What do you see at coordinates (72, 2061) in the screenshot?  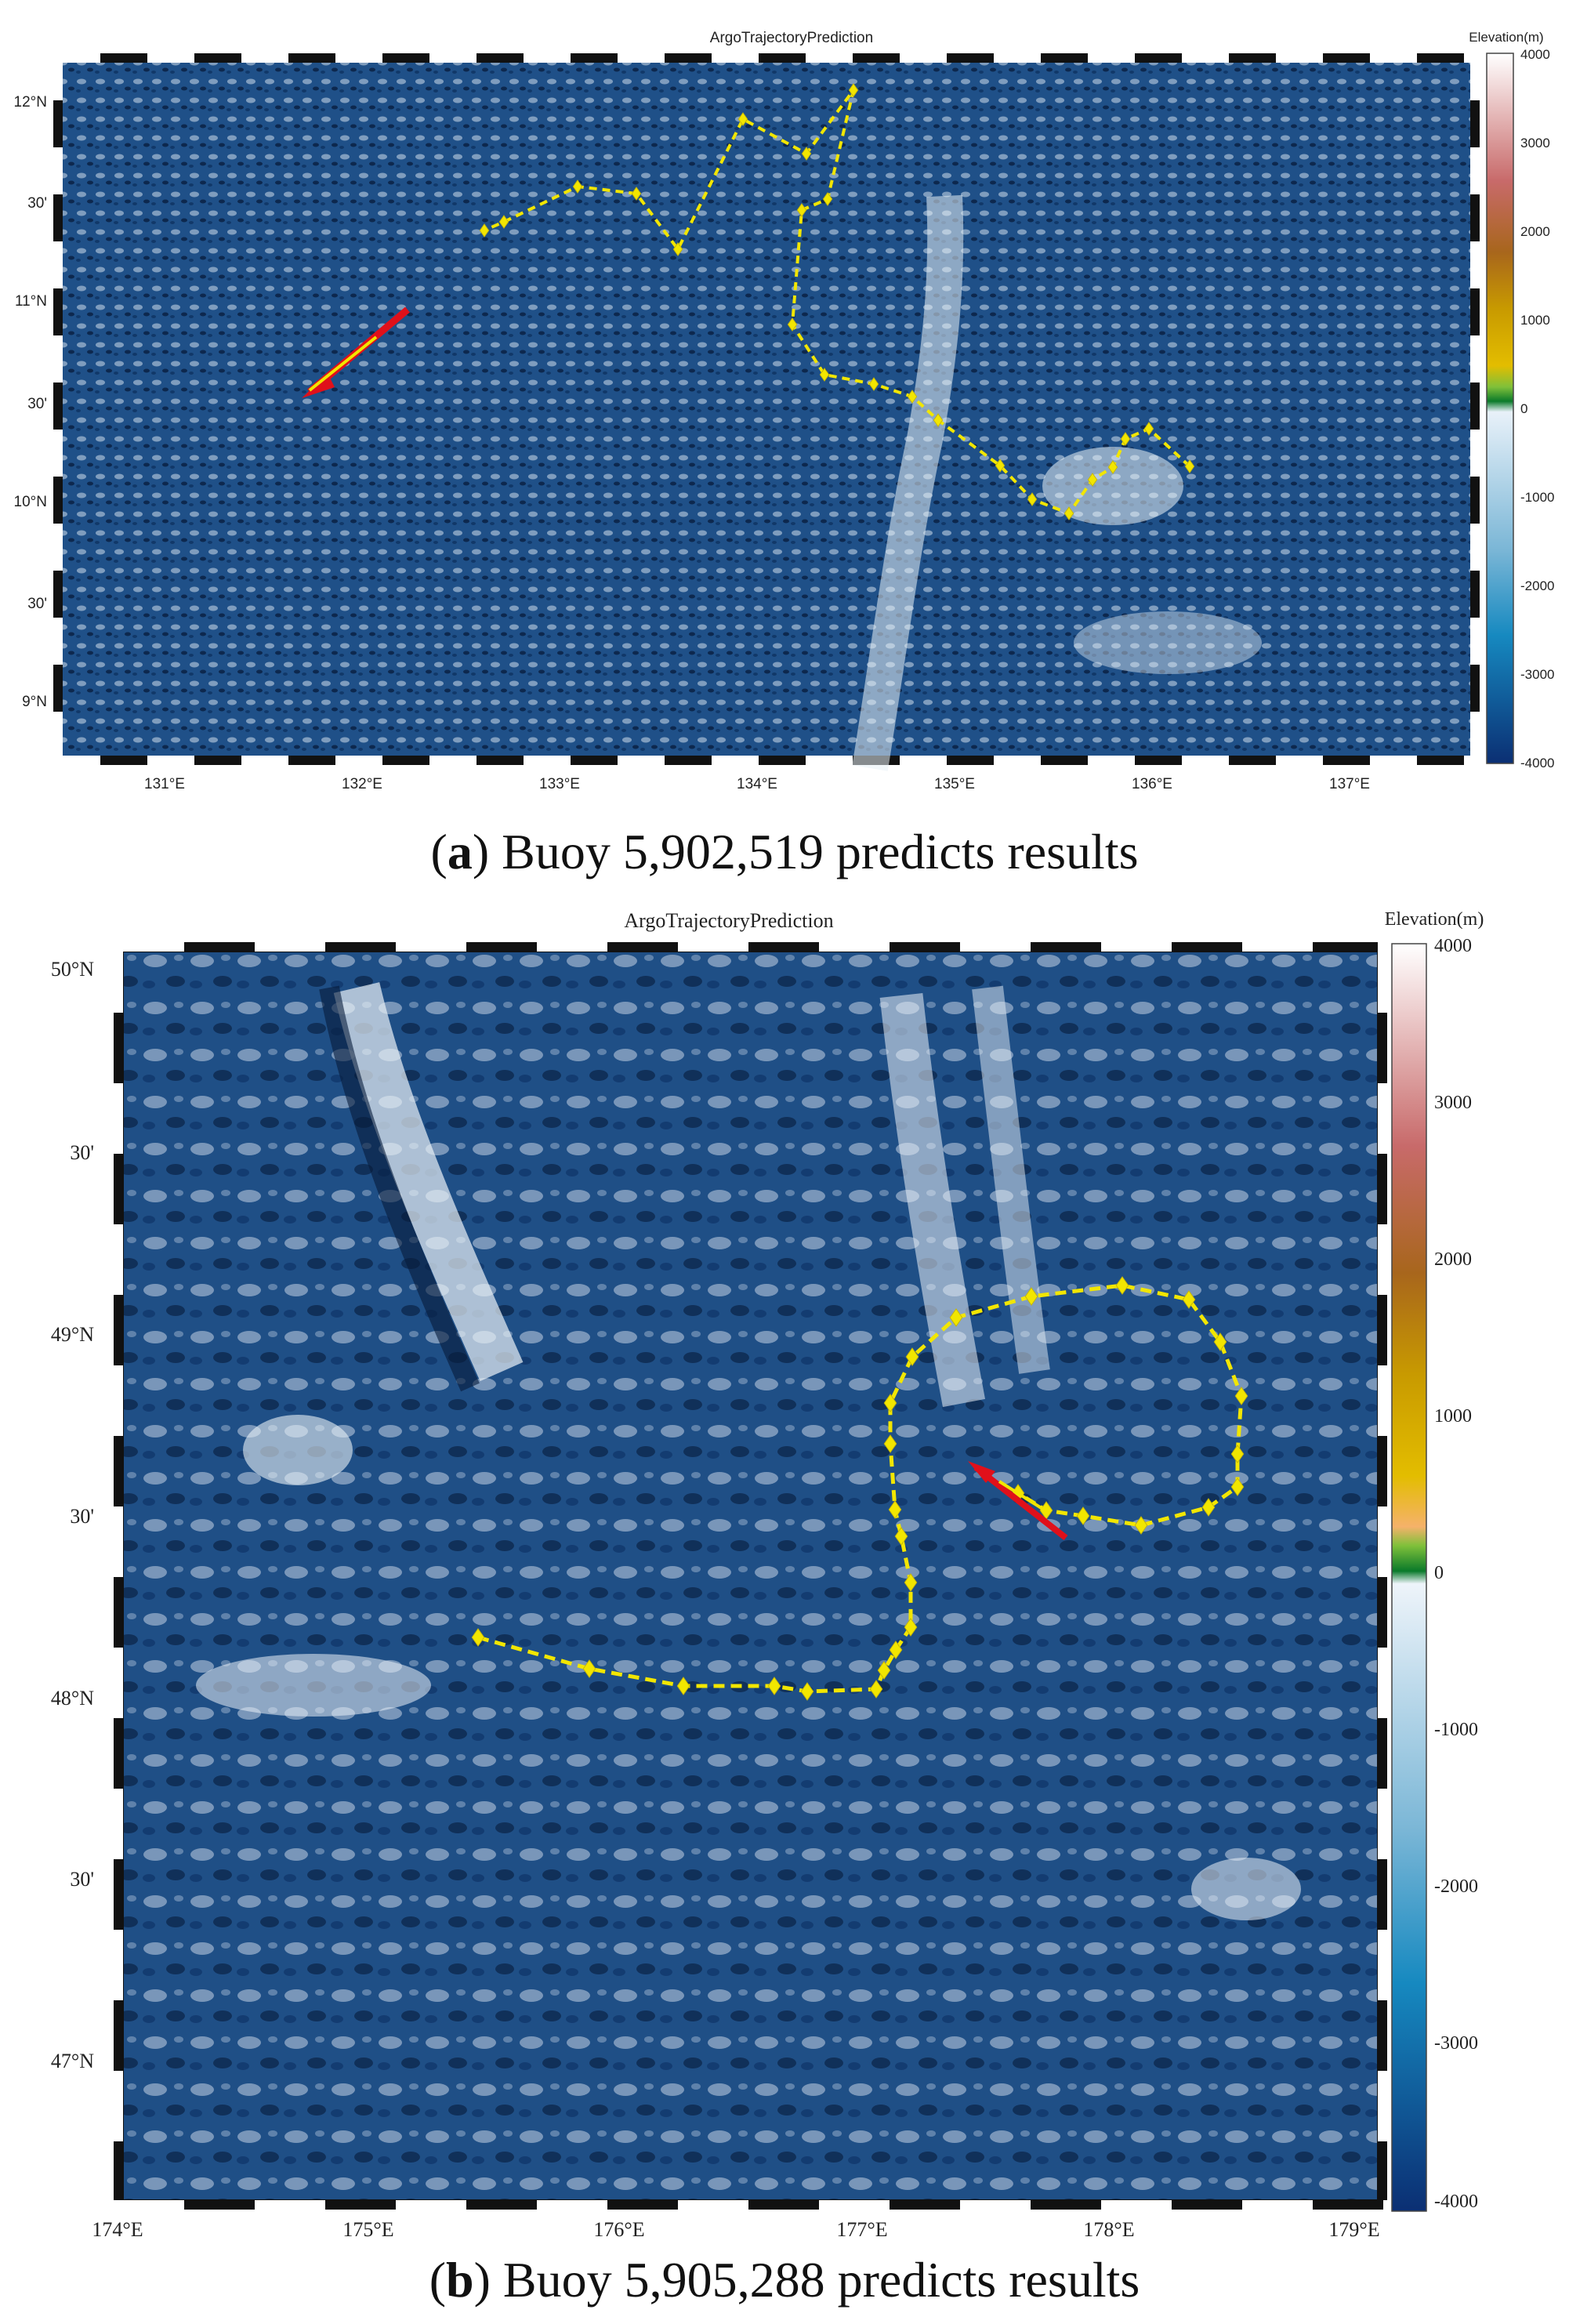 I see `lat-label: 47°N` at bounding box center [72, 2061].